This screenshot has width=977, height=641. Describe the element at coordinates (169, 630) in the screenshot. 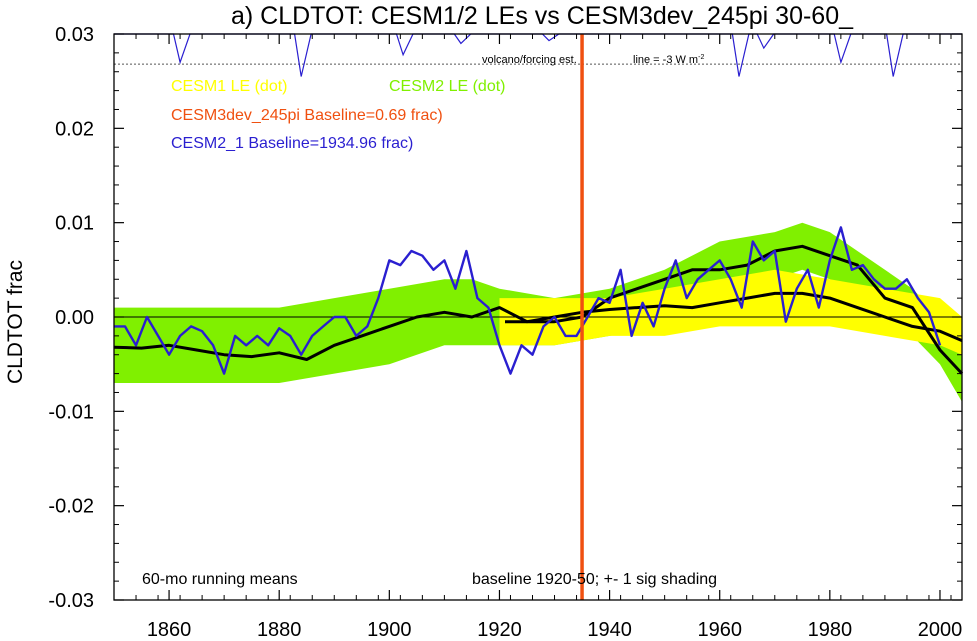

I see `x-tick-label: 1860` at that location.